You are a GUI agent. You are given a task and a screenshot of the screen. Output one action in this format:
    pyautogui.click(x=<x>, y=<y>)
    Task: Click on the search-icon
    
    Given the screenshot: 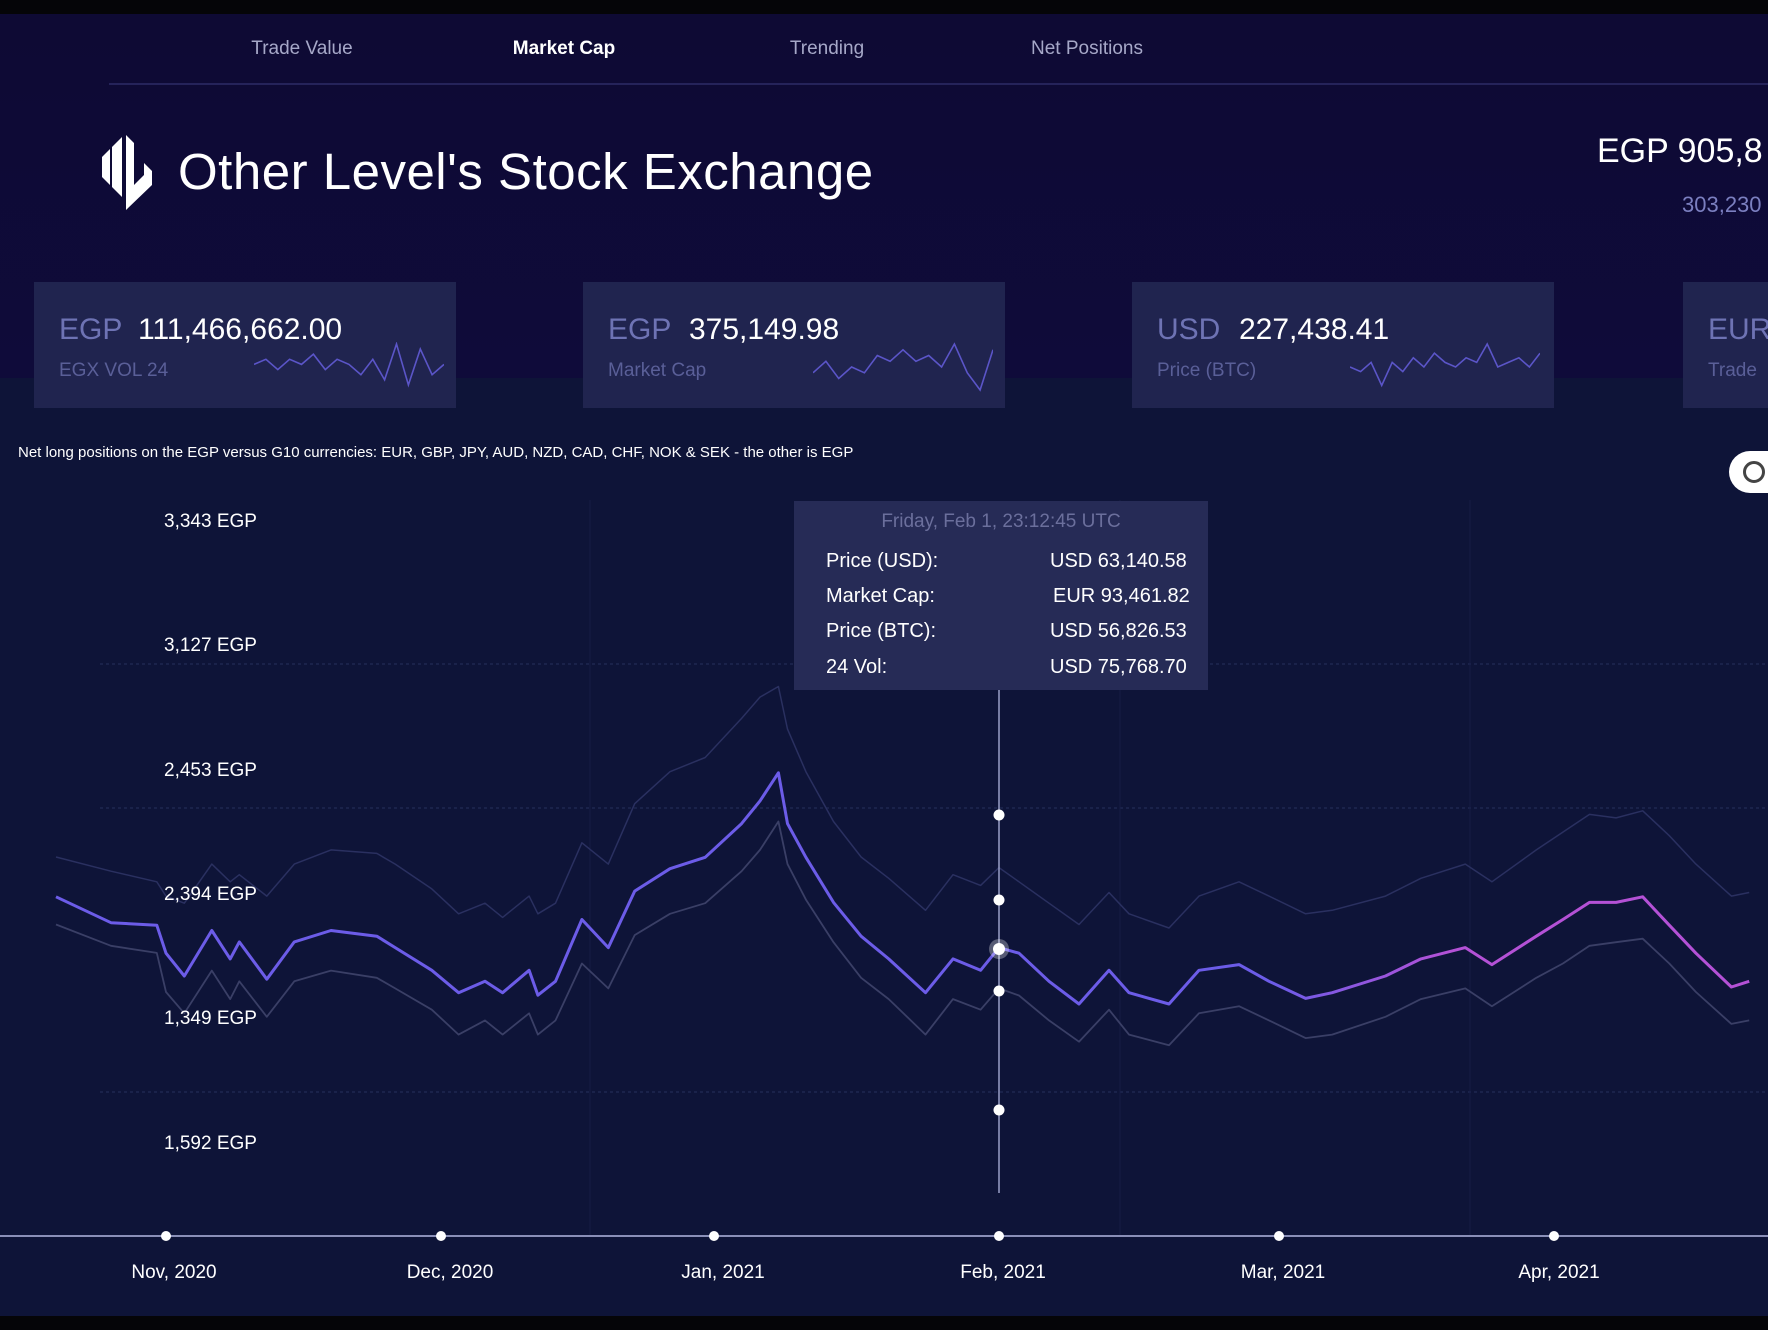 What is the action you would take?
    pyautogui.click(x=1754, y=472)
    